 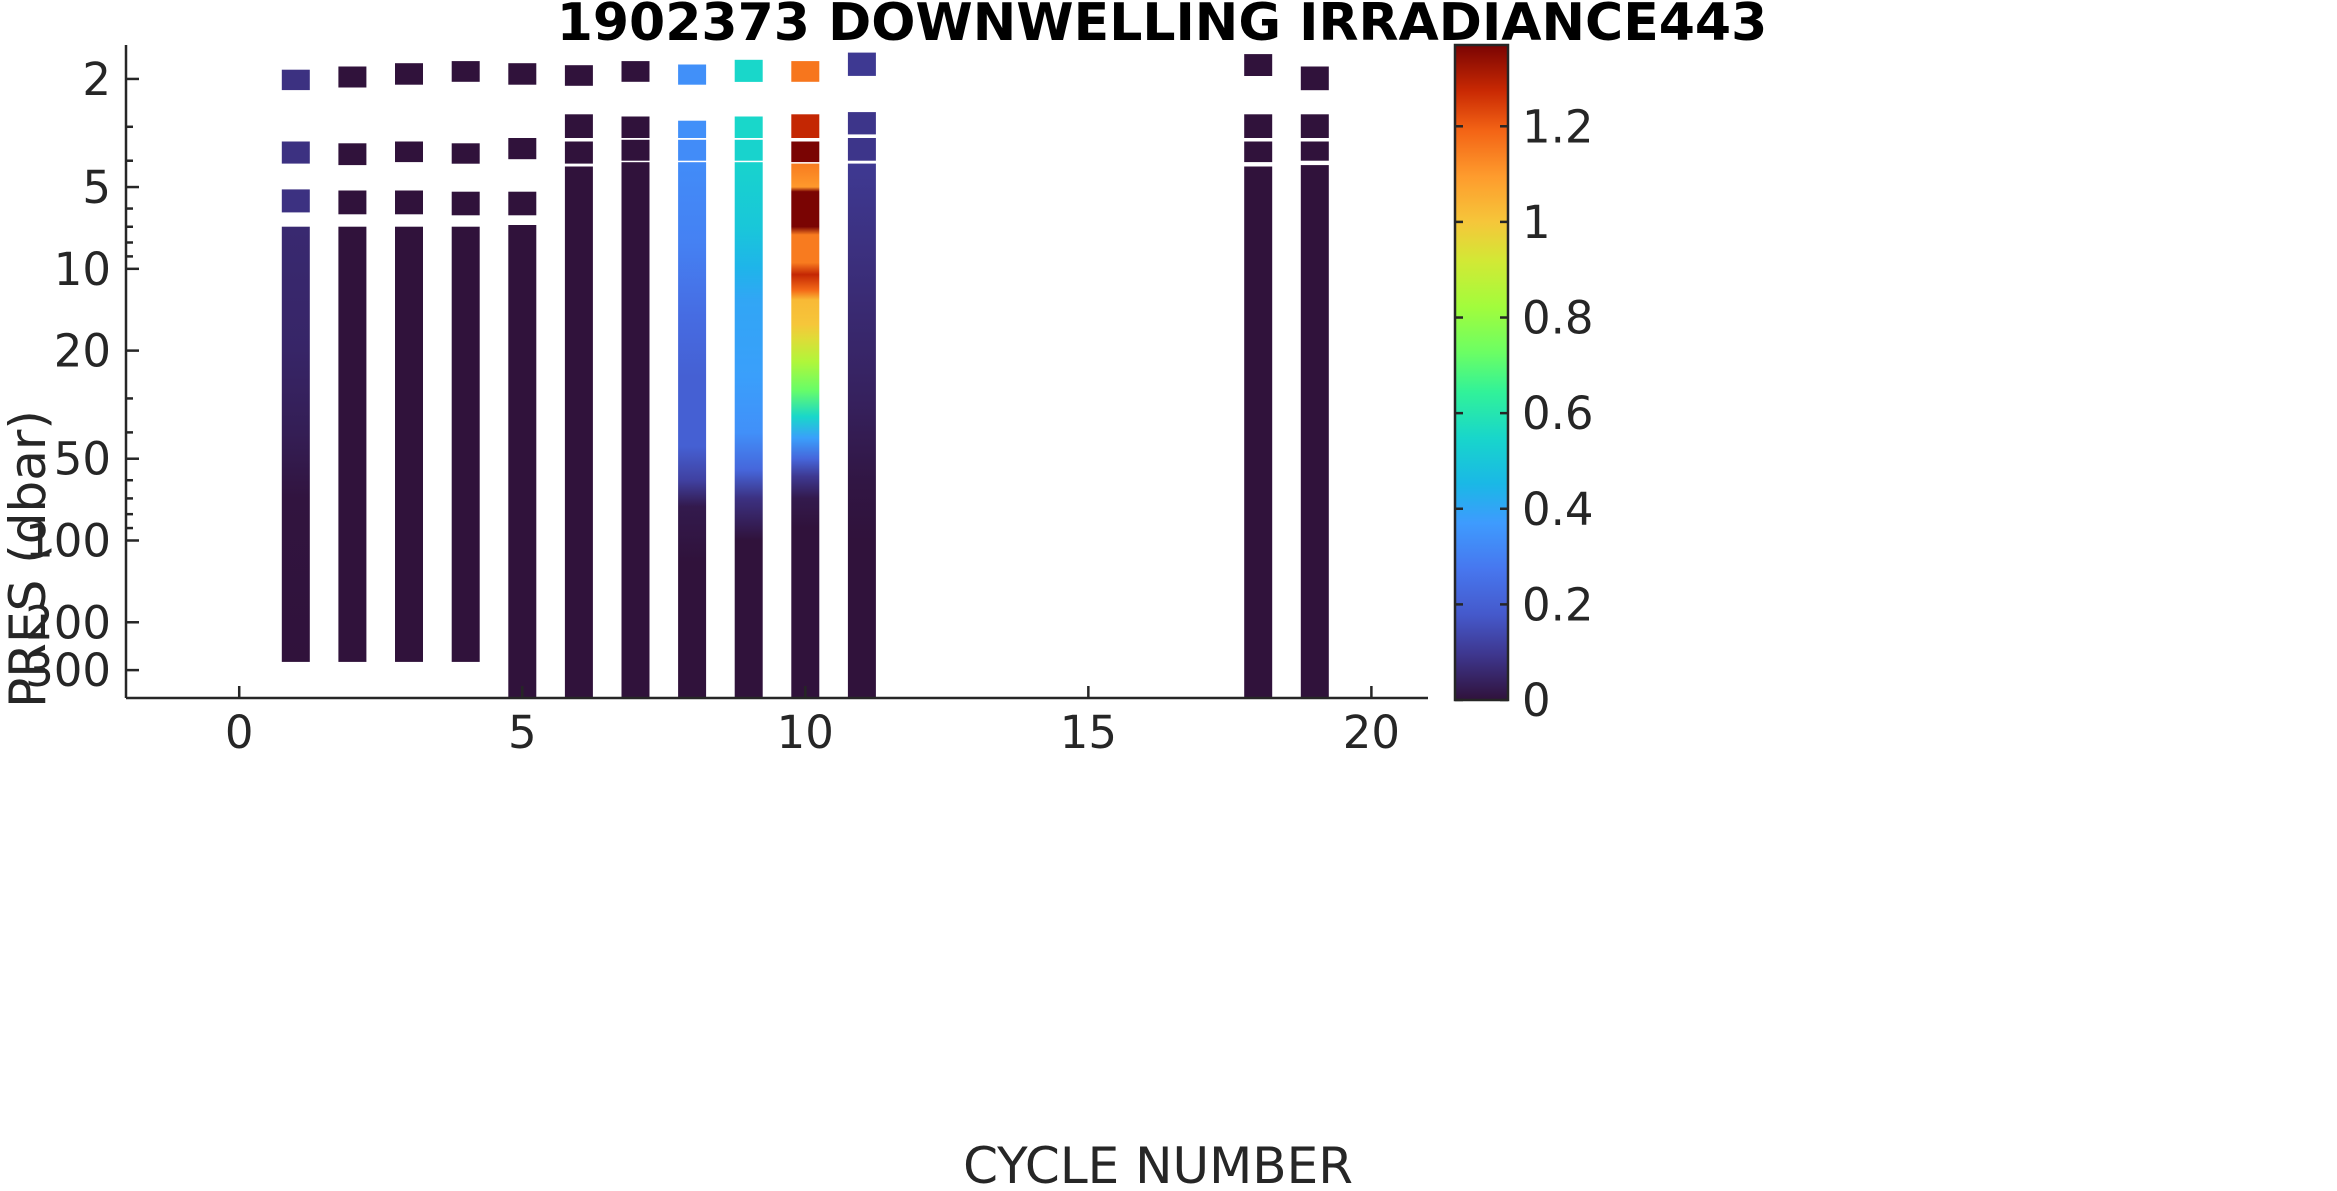 I want to click on x-axis-label: CYCLE NUMBER, so click(x=1158, y=1162).